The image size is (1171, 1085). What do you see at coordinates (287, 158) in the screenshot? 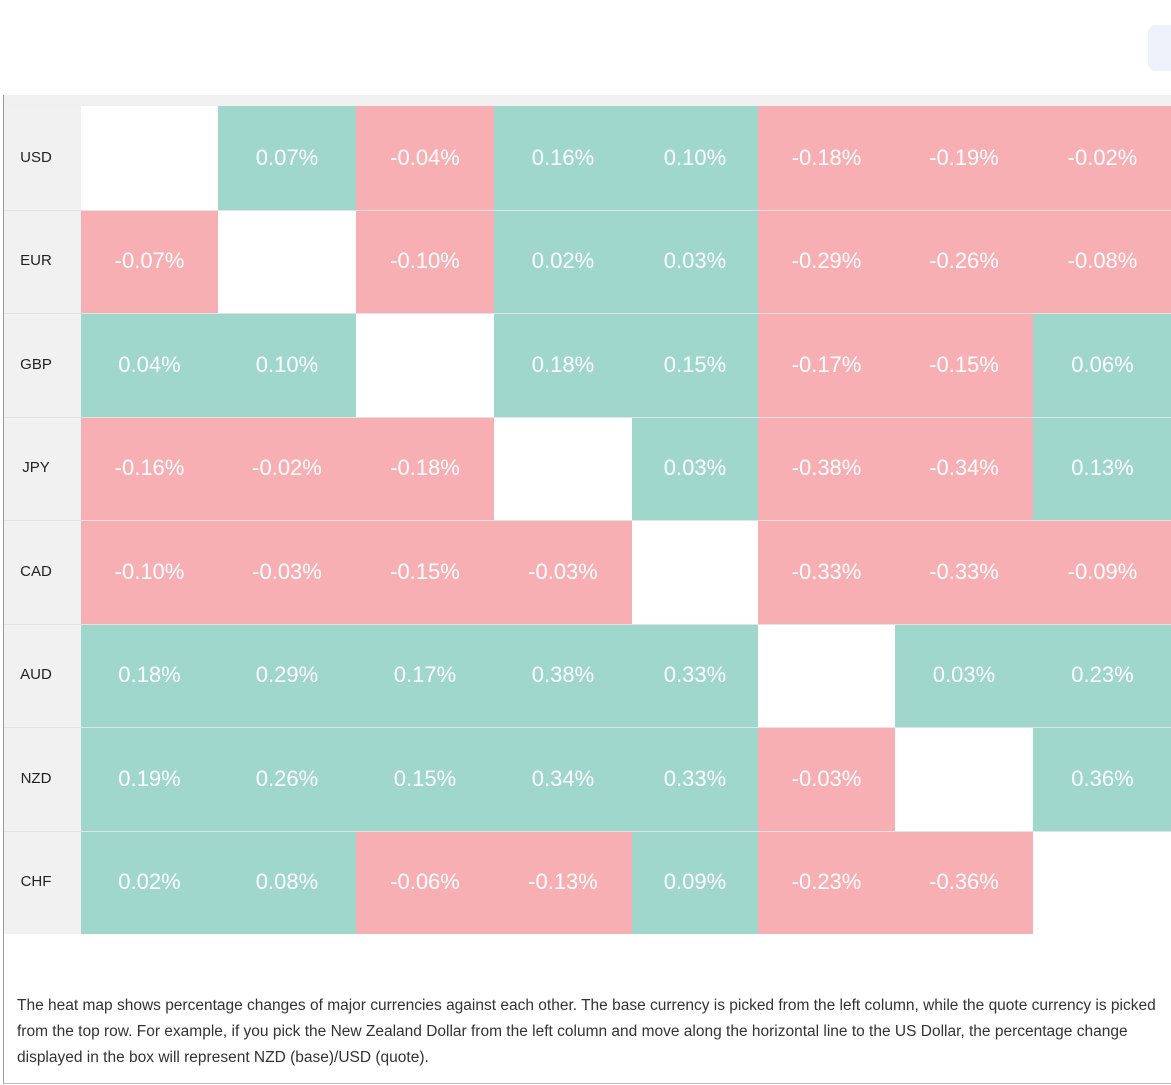
I see `heatmap-cell: 0.07%` at bounding box center [287, 158].